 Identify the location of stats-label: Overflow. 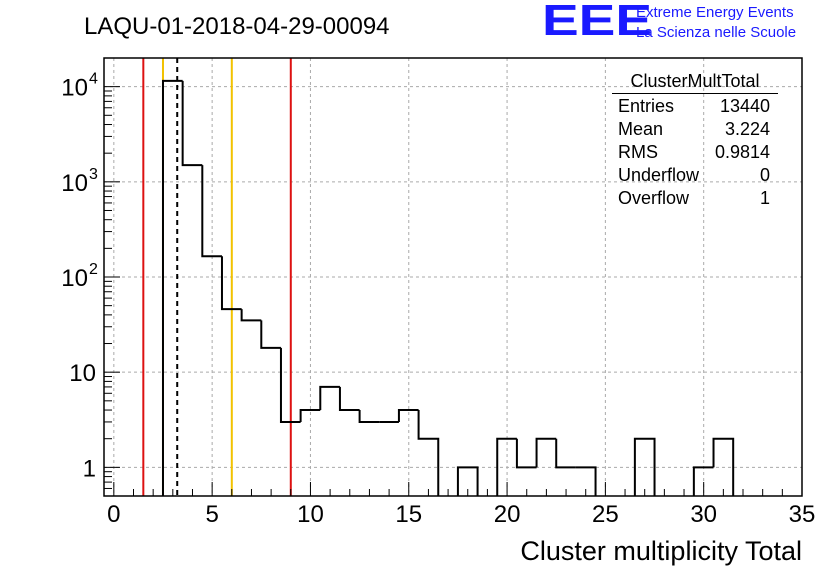
(654, 198).